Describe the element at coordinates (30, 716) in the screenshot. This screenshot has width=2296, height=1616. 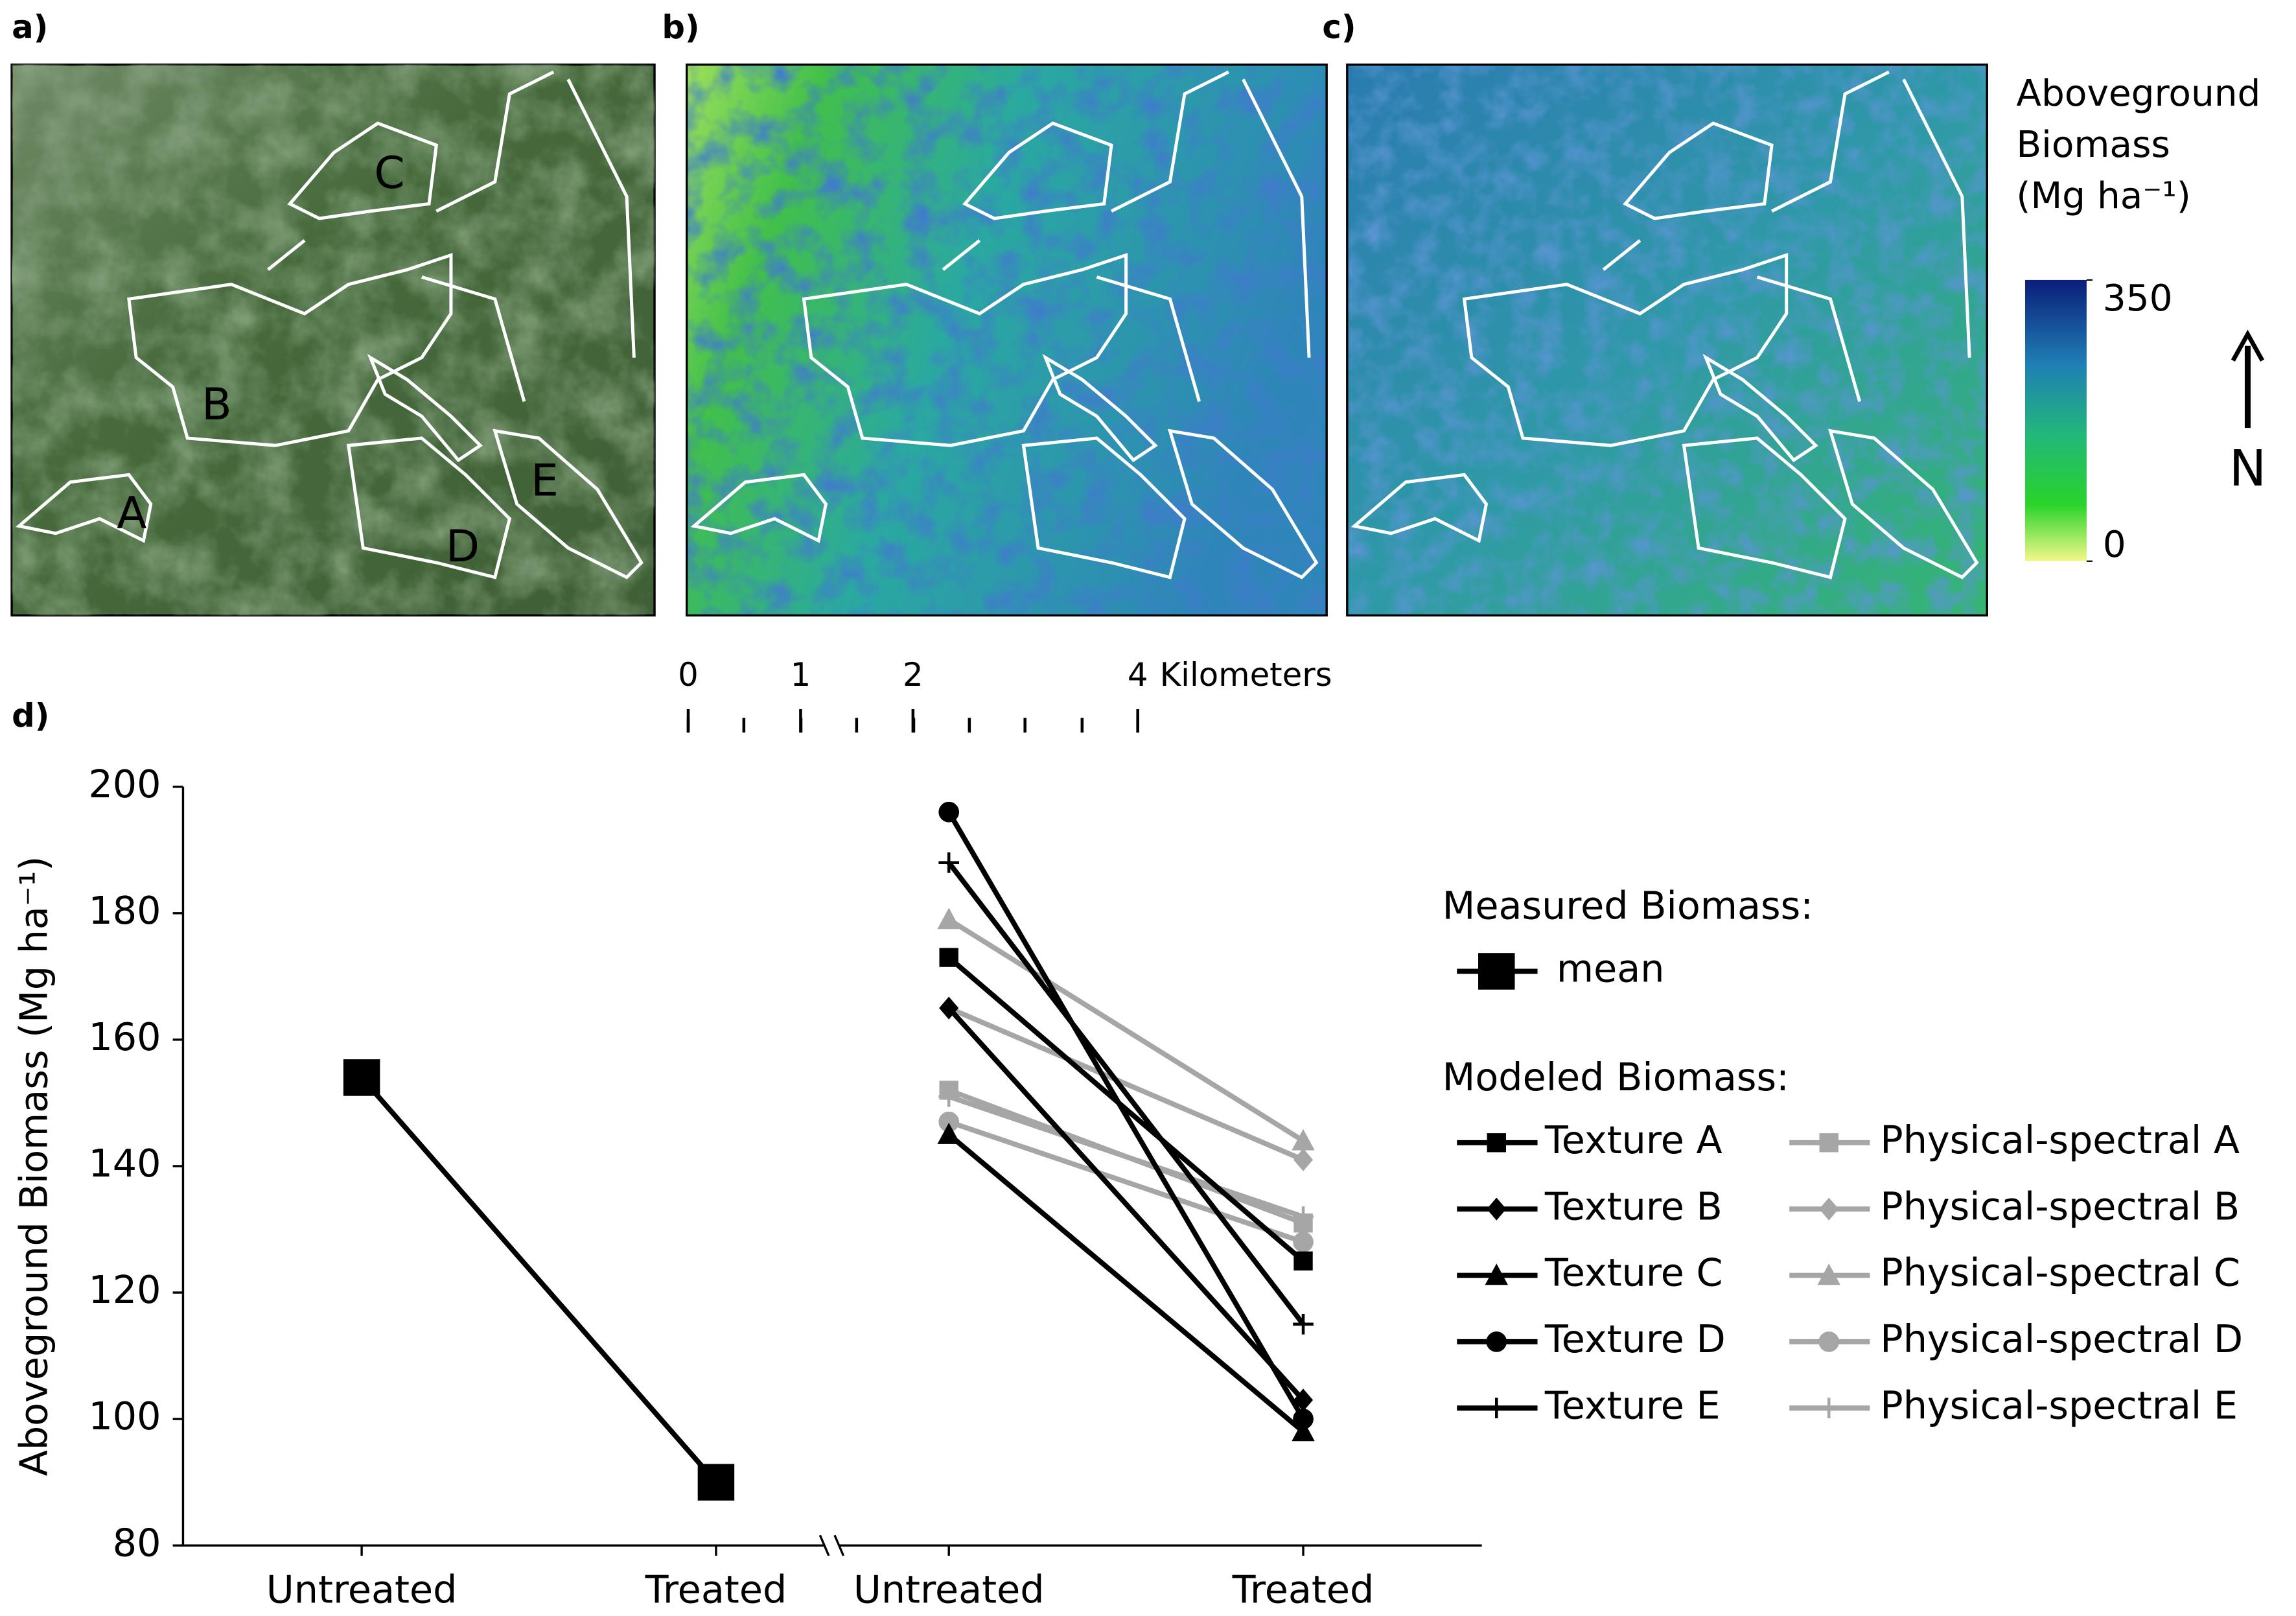
I see `panel-label: d)` at that location.